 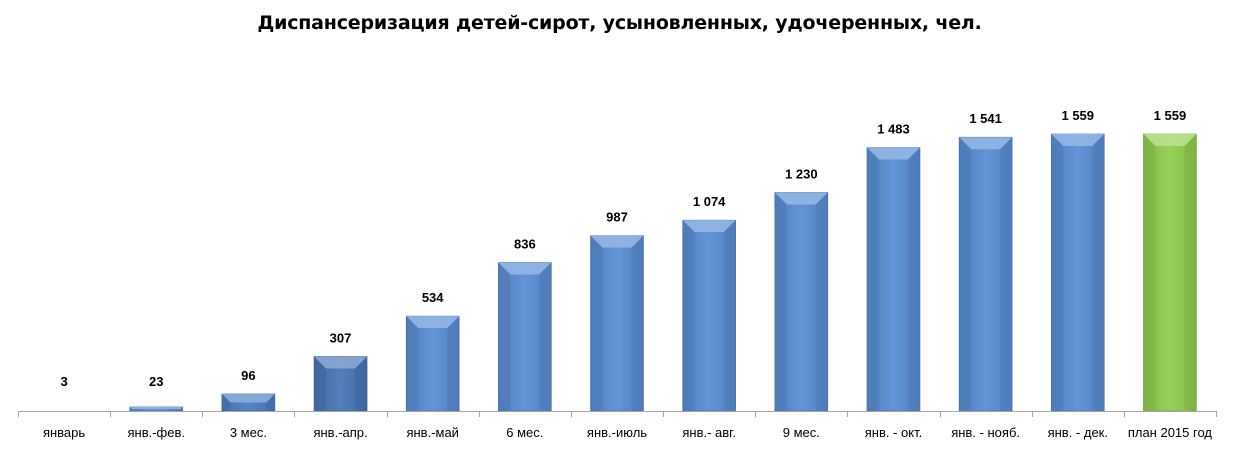 What do you see at coordinates (156, 432) in the screenshot?
I see `category-label: янв.-фев.` at bounding box center [156, 432].